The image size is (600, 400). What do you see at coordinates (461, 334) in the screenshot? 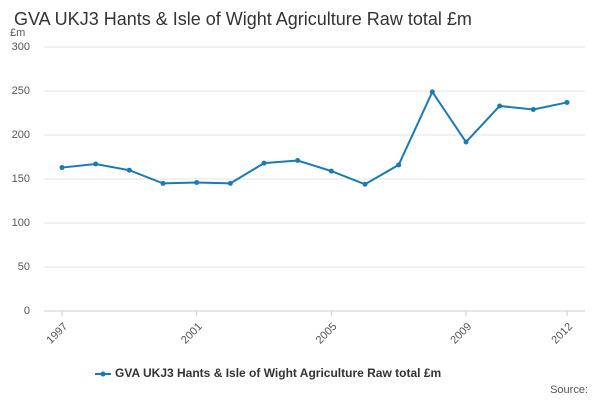
I see `x-tick-label: 2009` at bounding box center [461, 334].